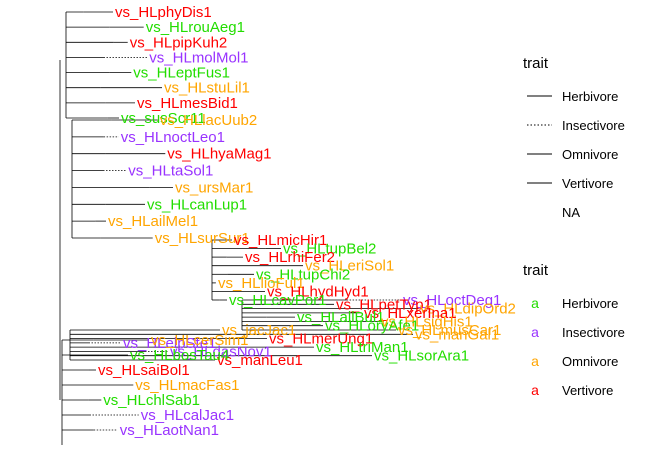 The height and width of the screenshot is (460, 652). Describe the element at coordinates (144, 370) in the screenshot. I see `tip-label: vs_HLsaiBol1` at that location.